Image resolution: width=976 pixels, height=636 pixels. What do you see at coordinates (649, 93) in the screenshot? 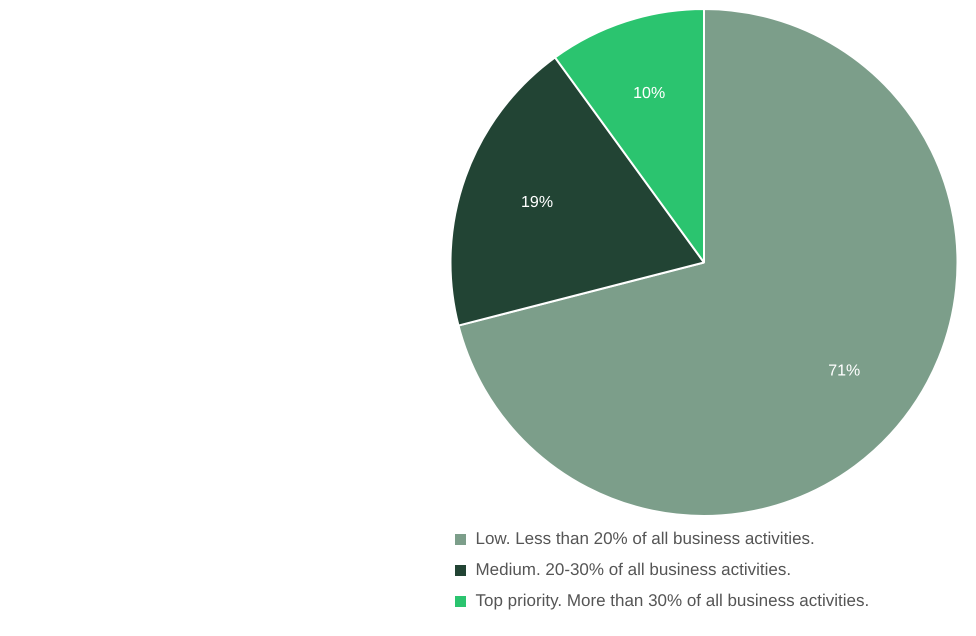
I see `data-label: 10%` at bounding box center [649, 93].